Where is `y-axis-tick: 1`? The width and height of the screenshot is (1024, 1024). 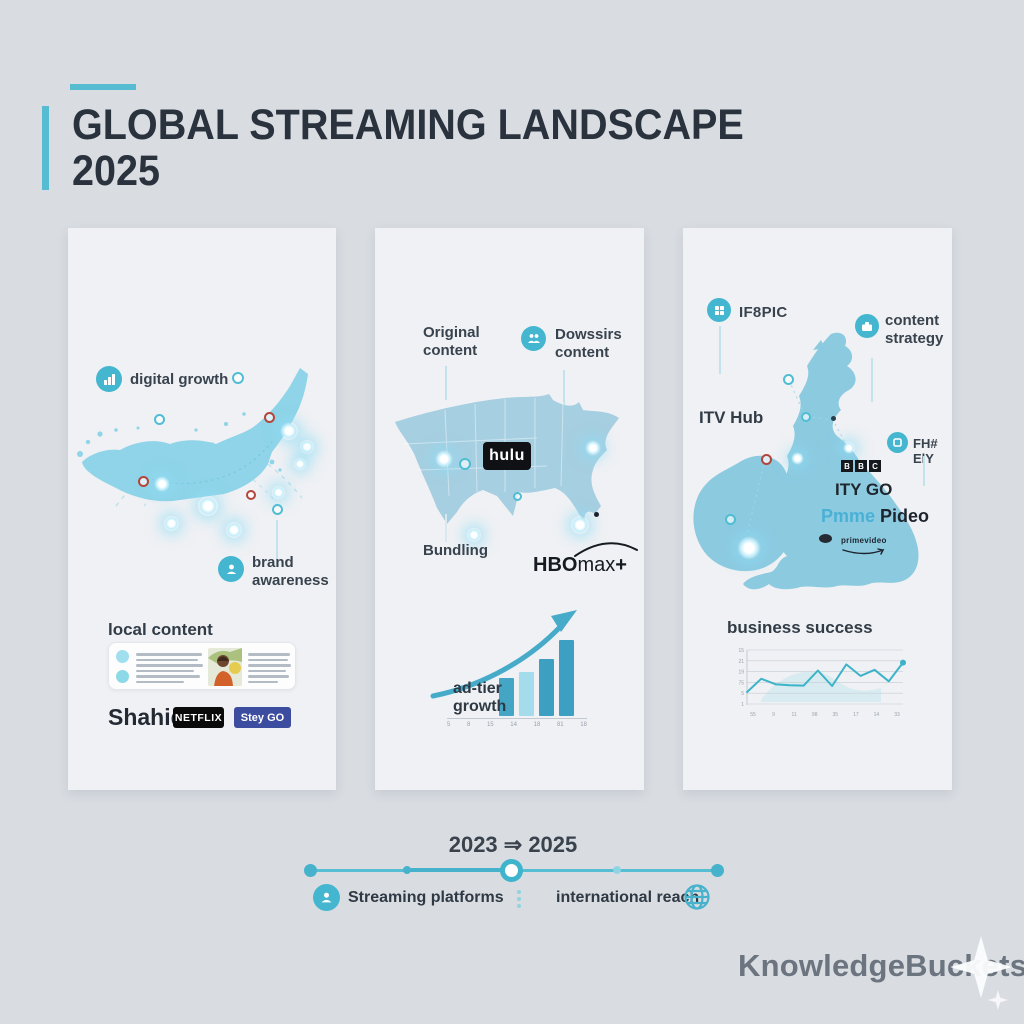
y-axis-tick: 1 is located at coordinates (742, 705).